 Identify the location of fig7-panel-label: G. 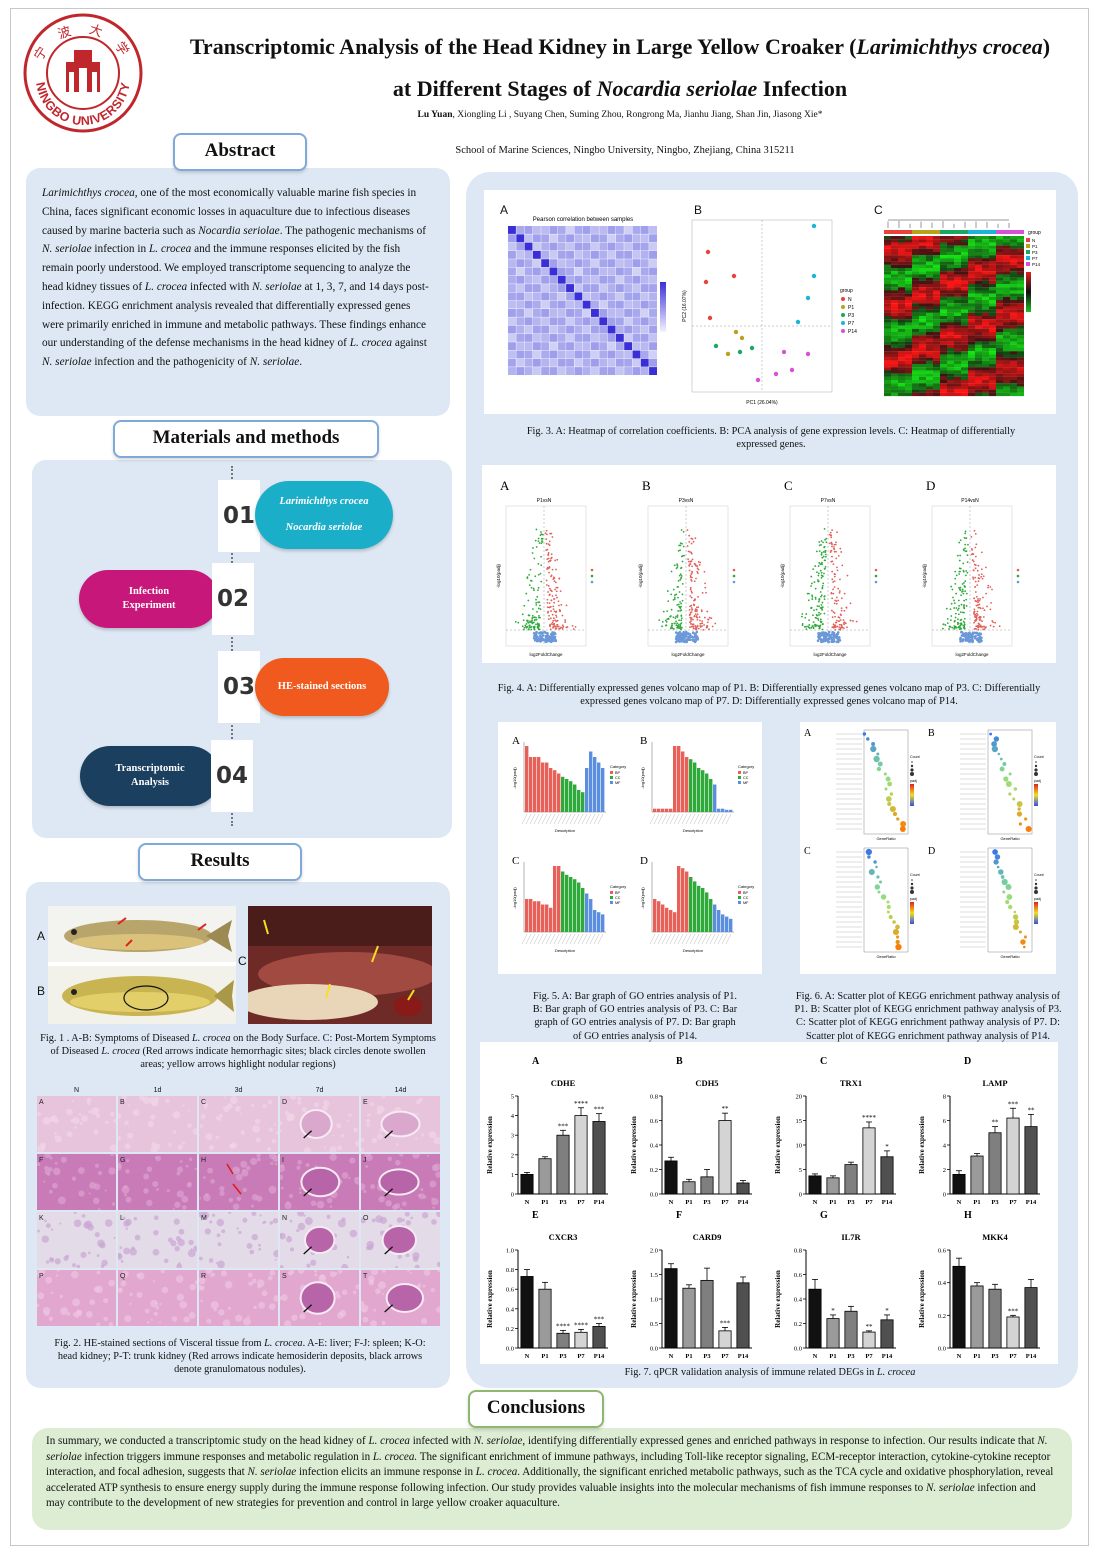
(824, 1215).